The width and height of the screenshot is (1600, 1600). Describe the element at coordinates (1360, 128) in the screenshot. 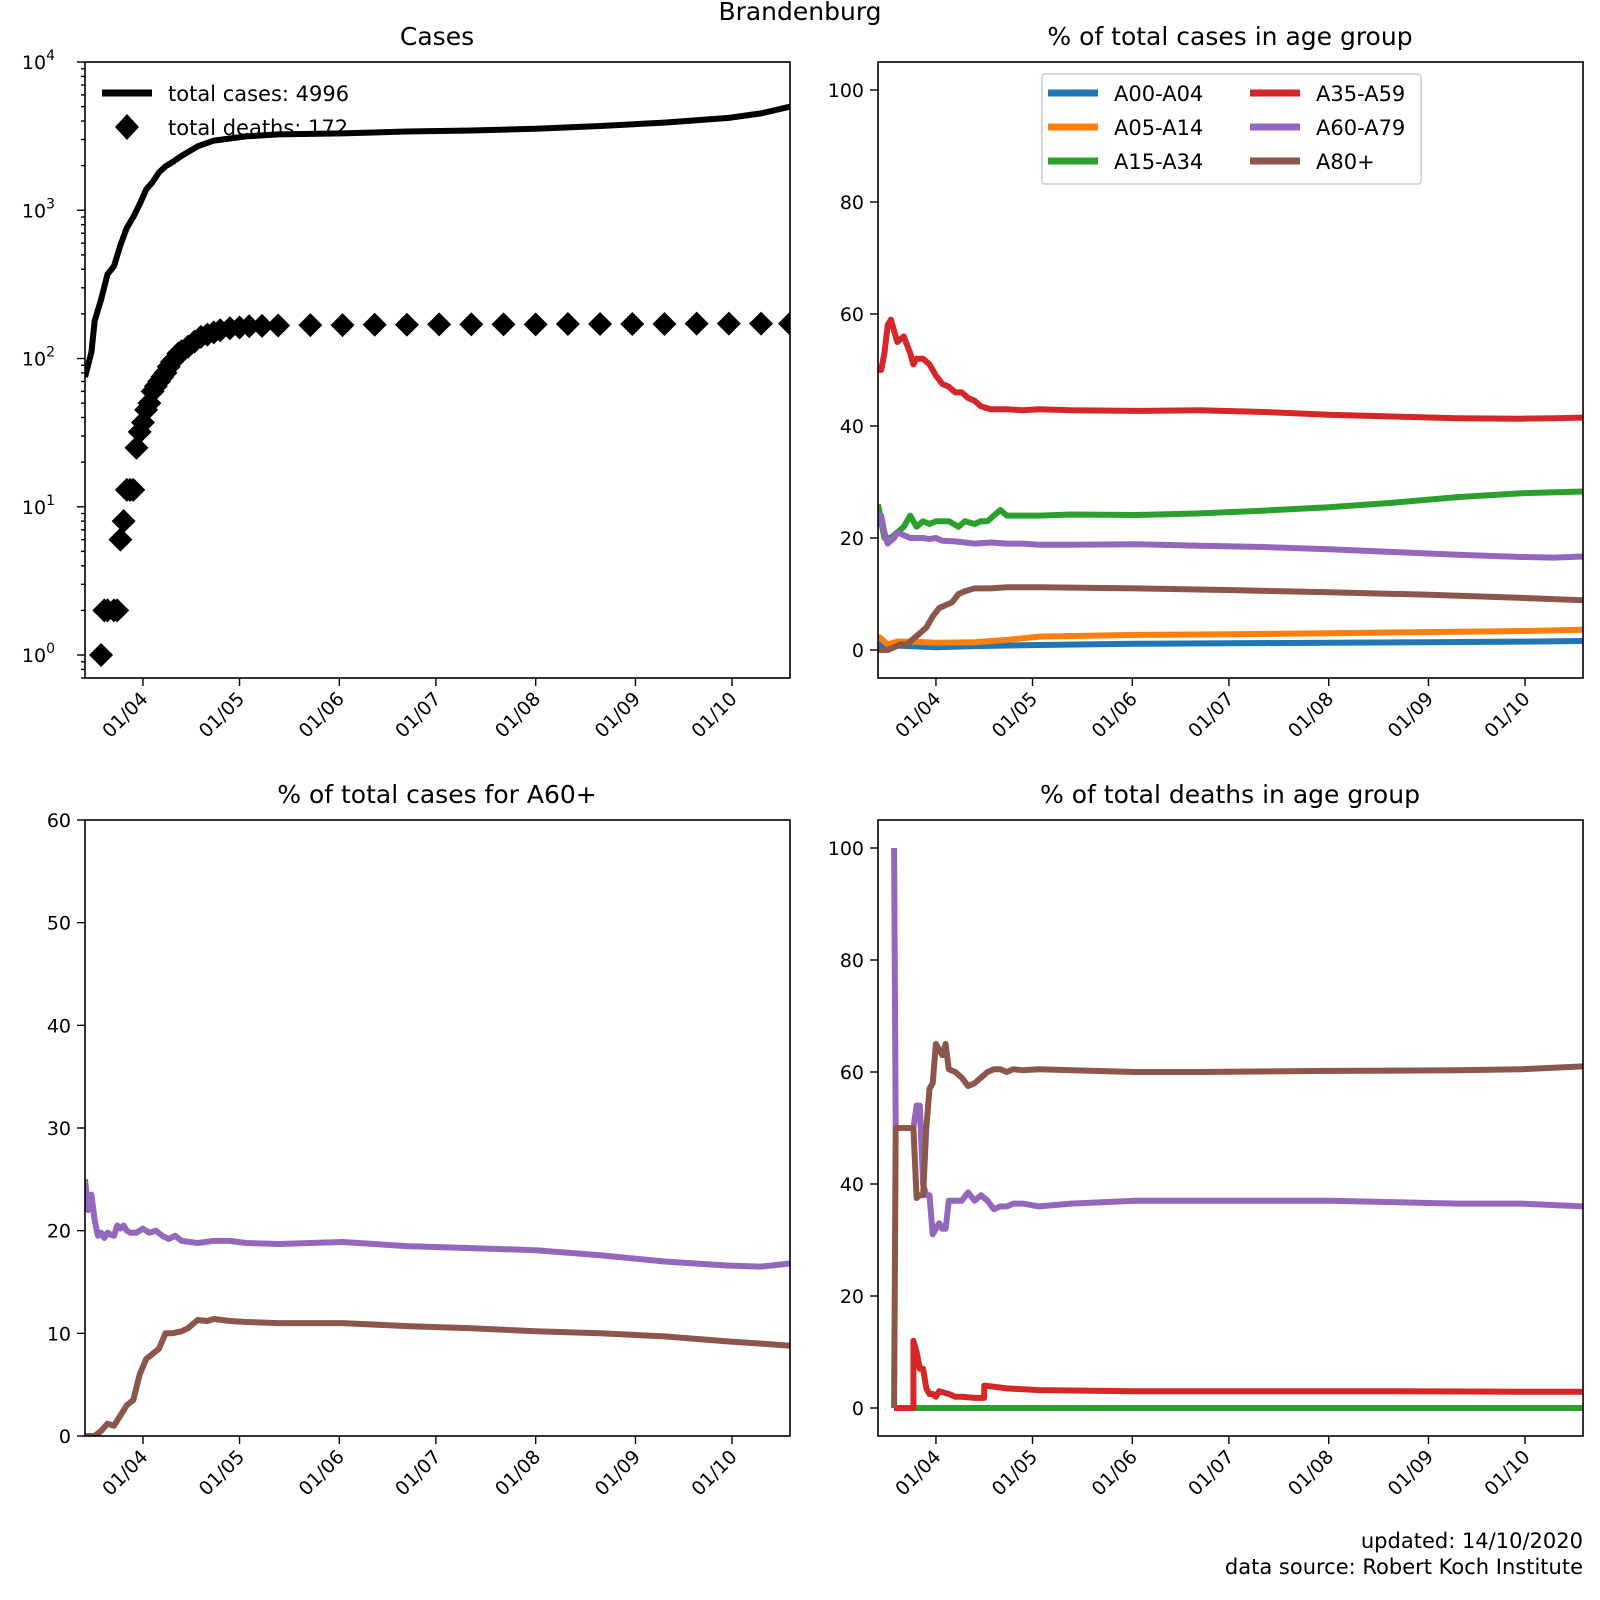

I see `legend-label-A60-A79: A60-A79` at that location.